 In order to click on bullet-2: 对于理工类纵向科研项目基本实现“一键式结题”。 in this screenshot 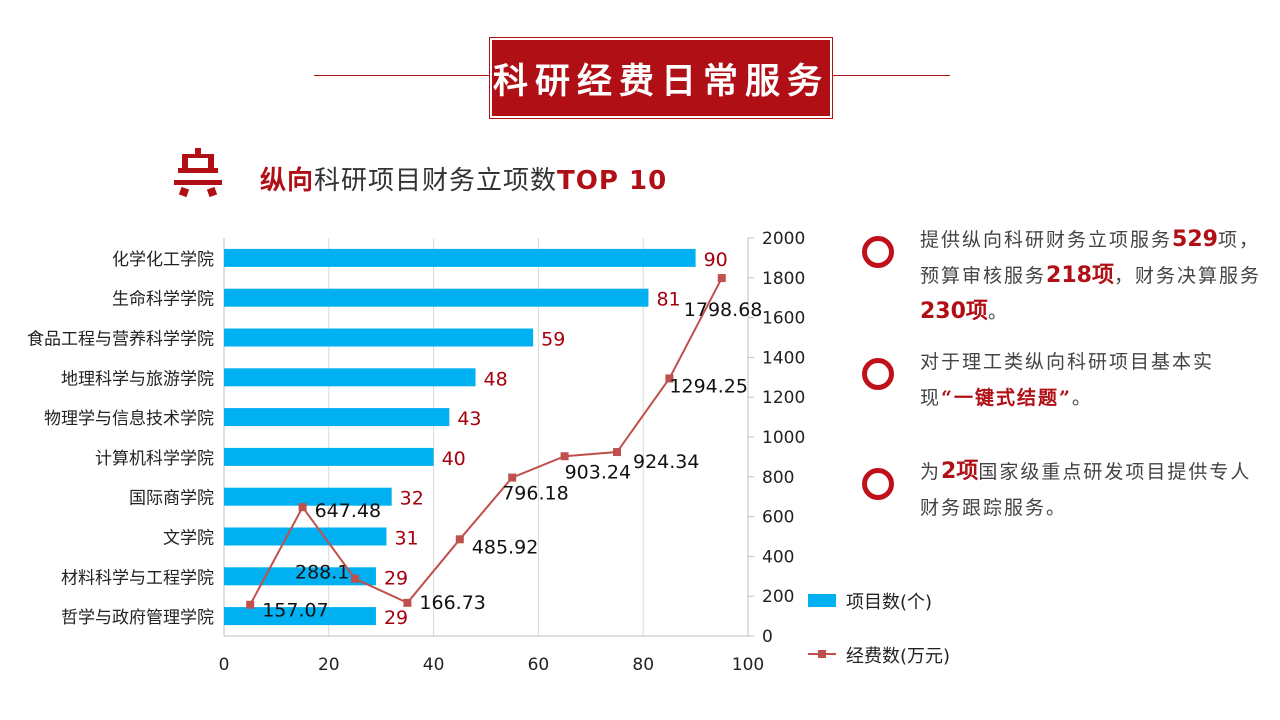, I will do `click(1062, 380)`.